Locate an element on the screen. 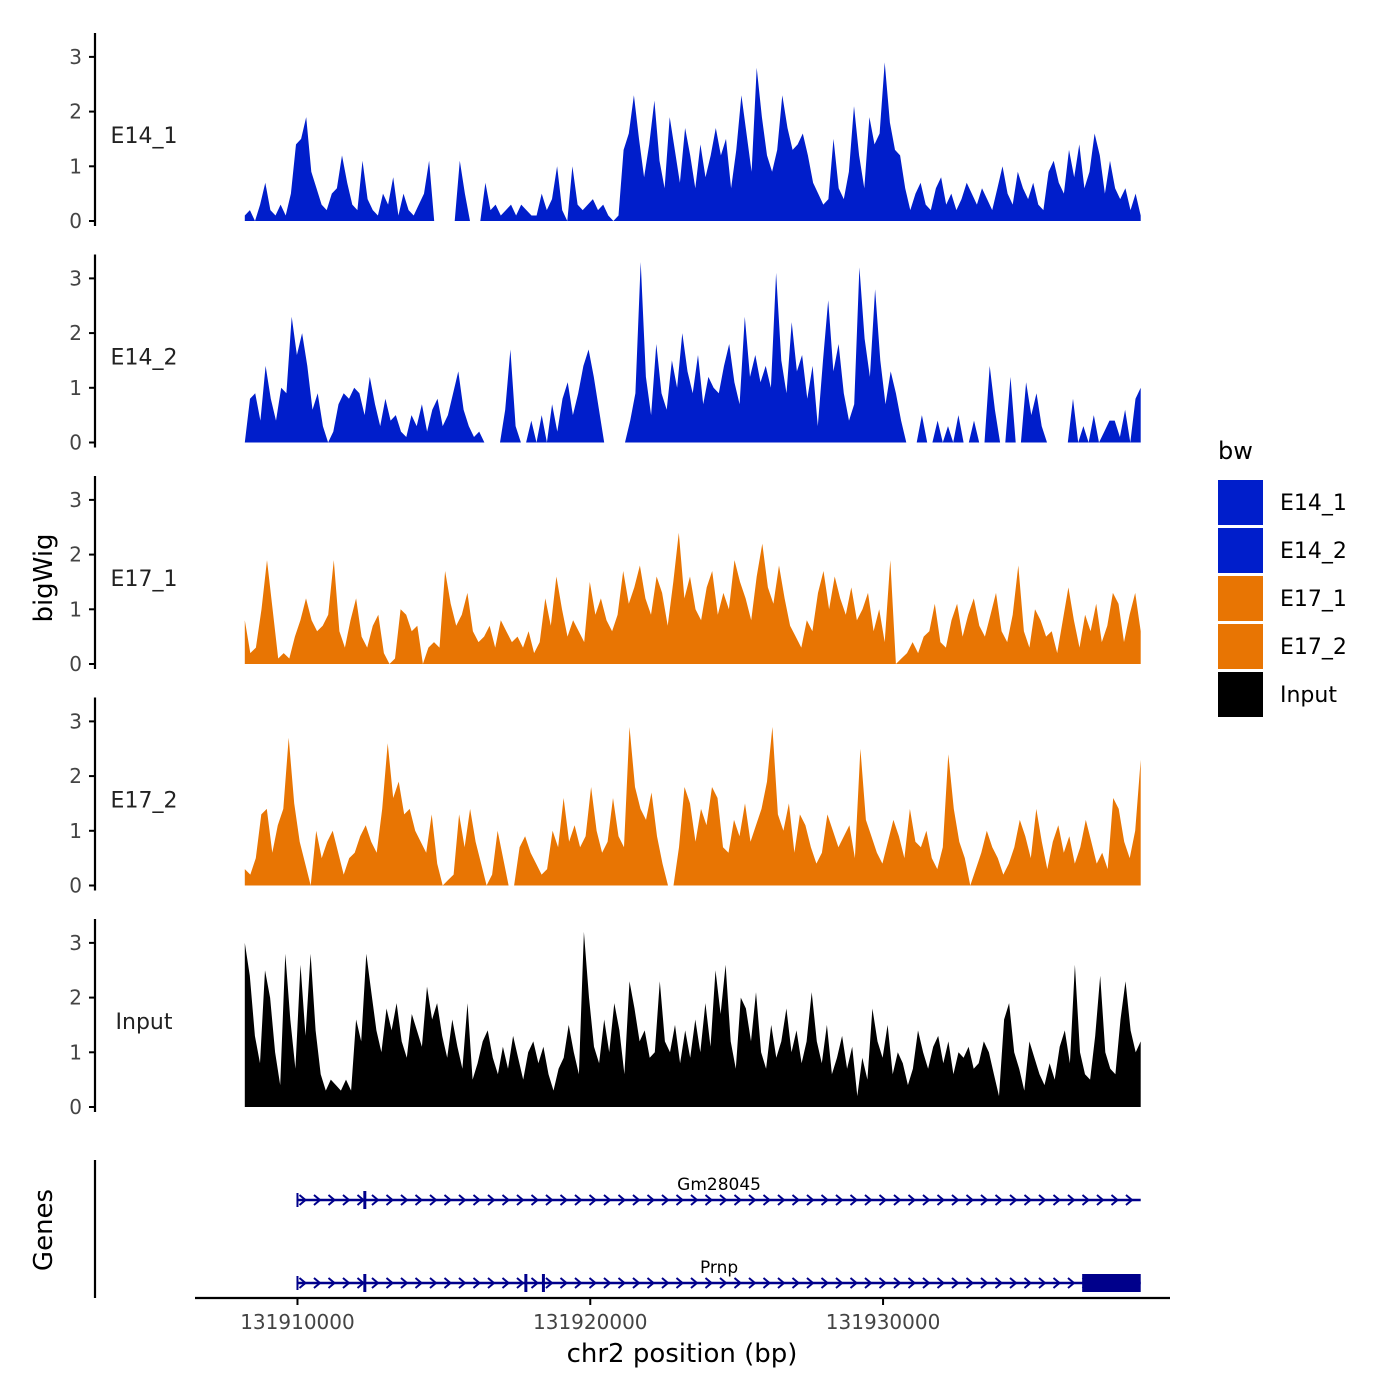  track-label-E14_1: E14_1 is located at coordinates (144, 136).